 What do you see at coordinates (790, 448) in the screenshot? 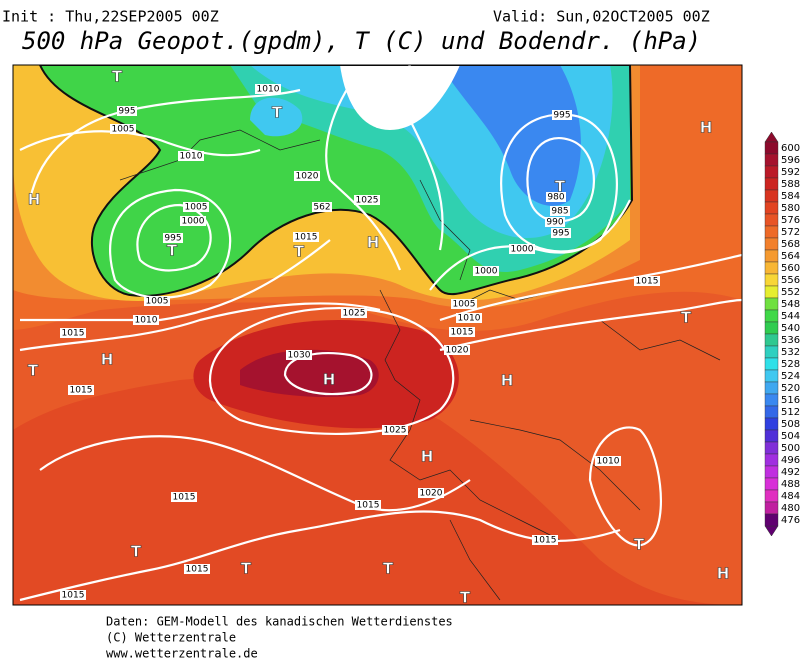
I see `colorbar-label: 500` at bounding box center [790, 448].